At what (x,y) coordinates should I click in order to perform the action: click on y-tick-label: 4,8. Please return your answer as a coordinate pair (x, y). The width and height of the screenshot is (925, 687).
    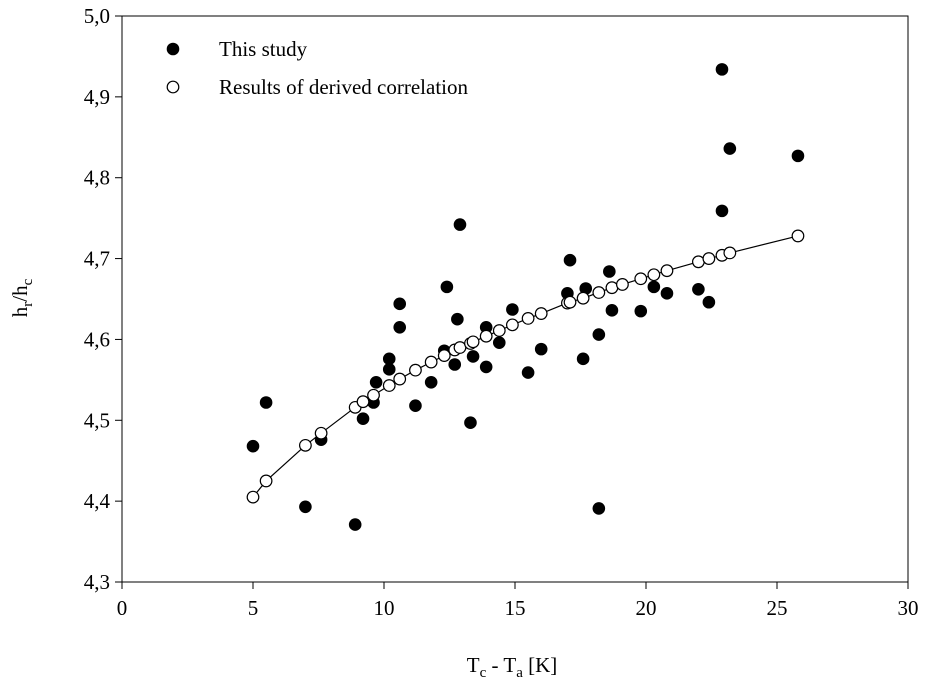
    Looking at the image, I should click on (97, 178).